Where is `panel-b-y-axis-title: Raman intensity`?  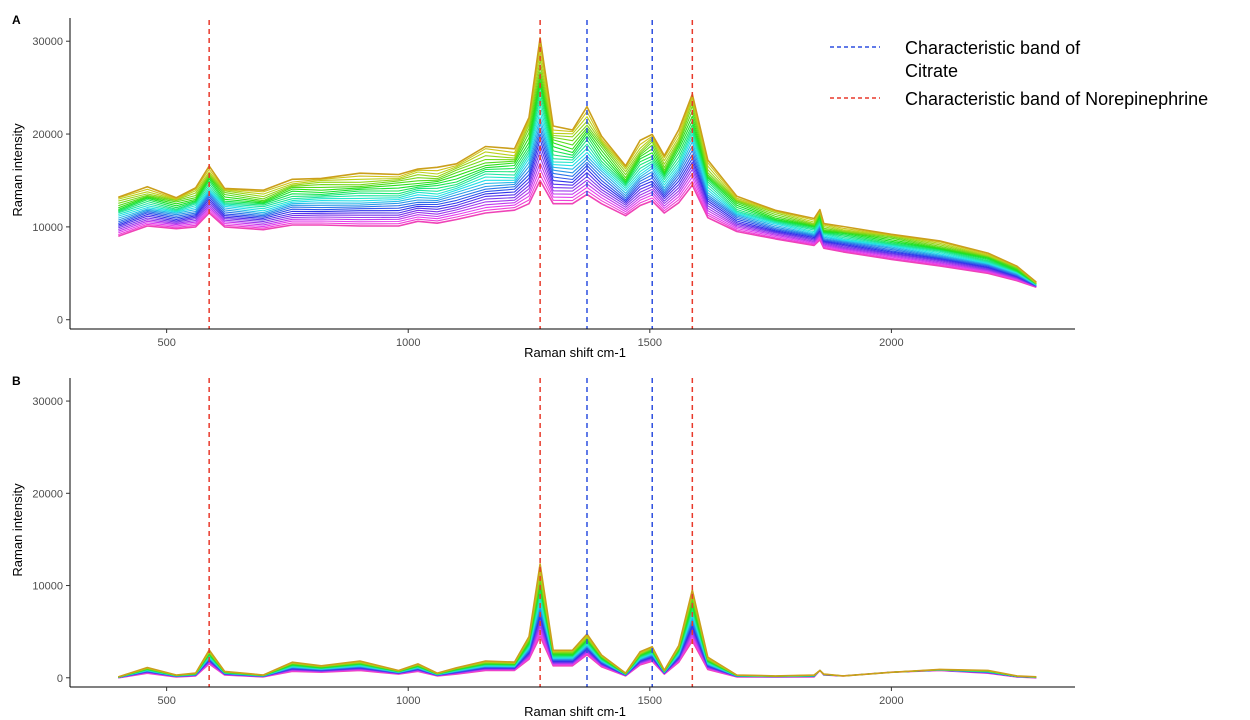
panel-b-y-axis-title: Raman intensity is located at coordinates (17, 530).